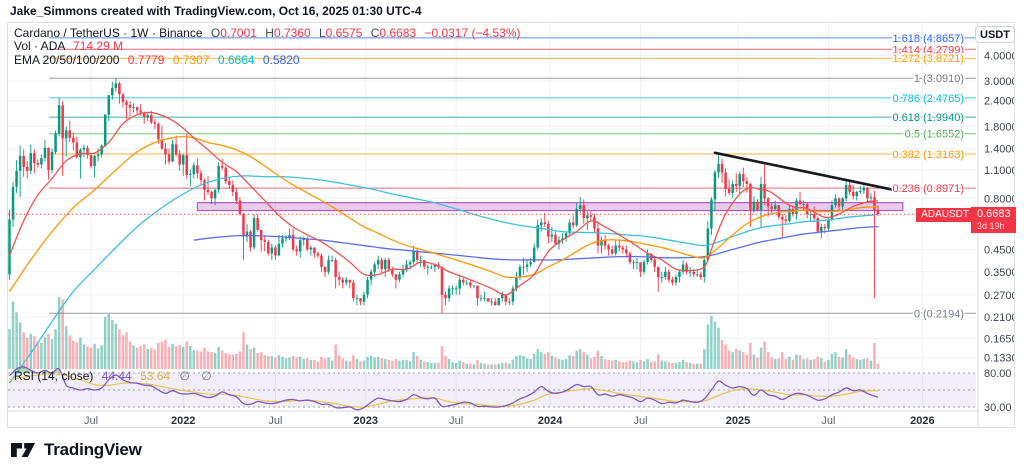 This screenshot has width=1024, height=473. I want to click on svg-text: 1.414 (4.2799), so click(928, 50).